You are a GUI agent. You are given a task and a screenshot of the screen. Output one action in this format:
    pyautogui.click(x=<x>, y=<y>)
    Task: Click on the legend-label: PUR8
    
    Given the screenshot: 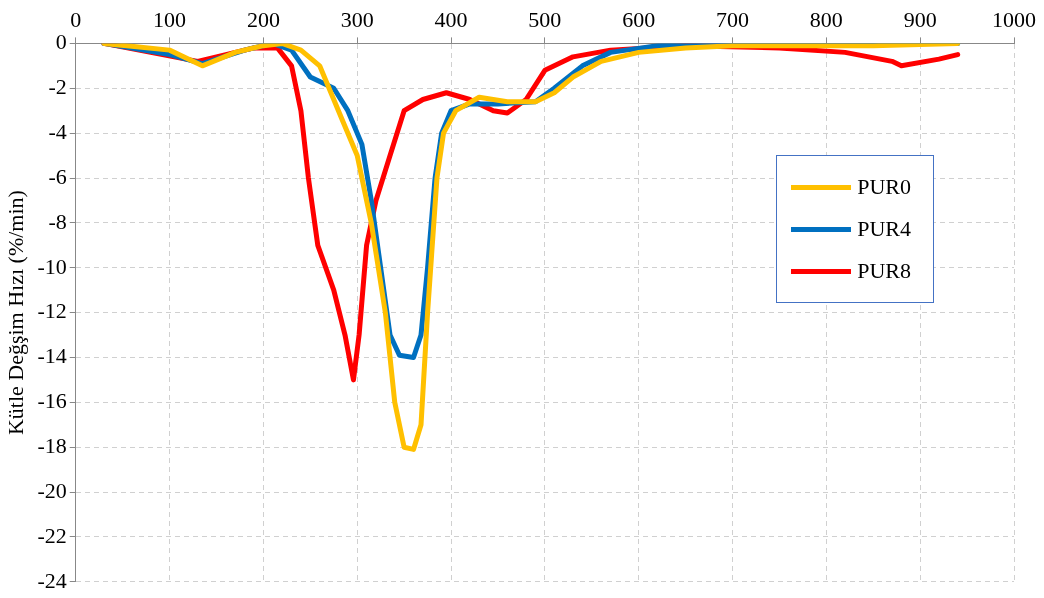 What is the action you would take?
    pyautogui.click(x=884, y=271)
    